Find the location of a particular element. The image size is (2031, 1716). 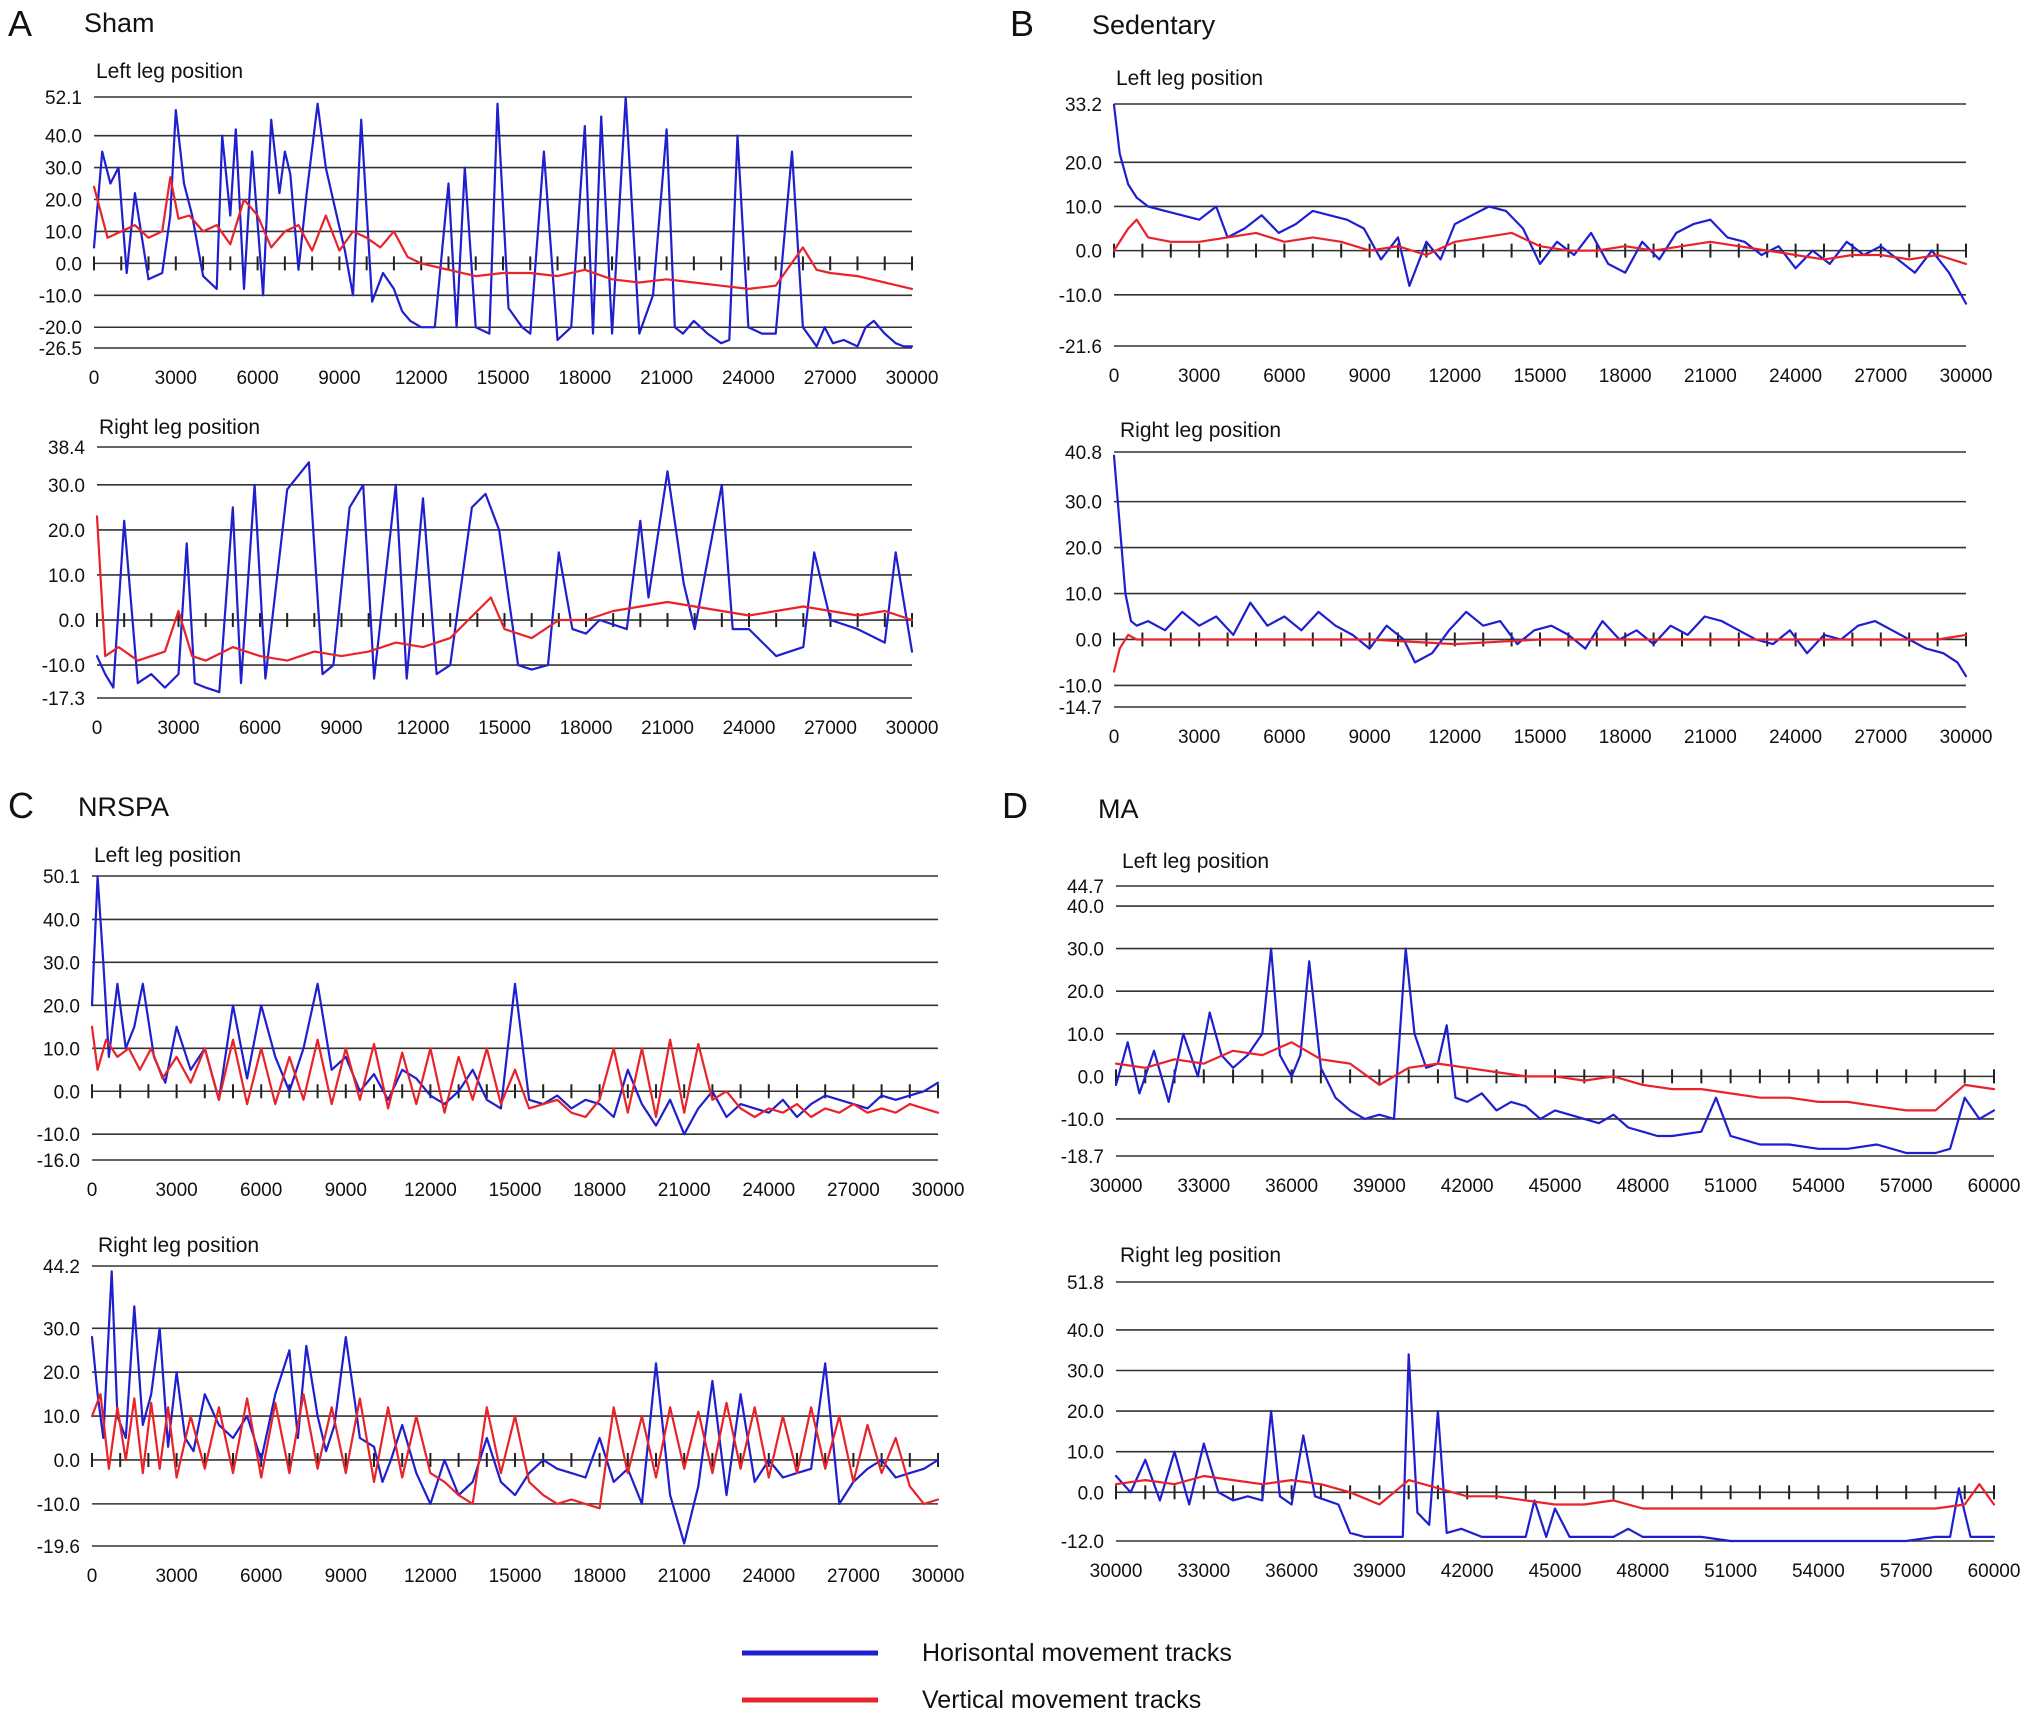

y-tick-label: -20.0 is located at coordinates (60, 328).